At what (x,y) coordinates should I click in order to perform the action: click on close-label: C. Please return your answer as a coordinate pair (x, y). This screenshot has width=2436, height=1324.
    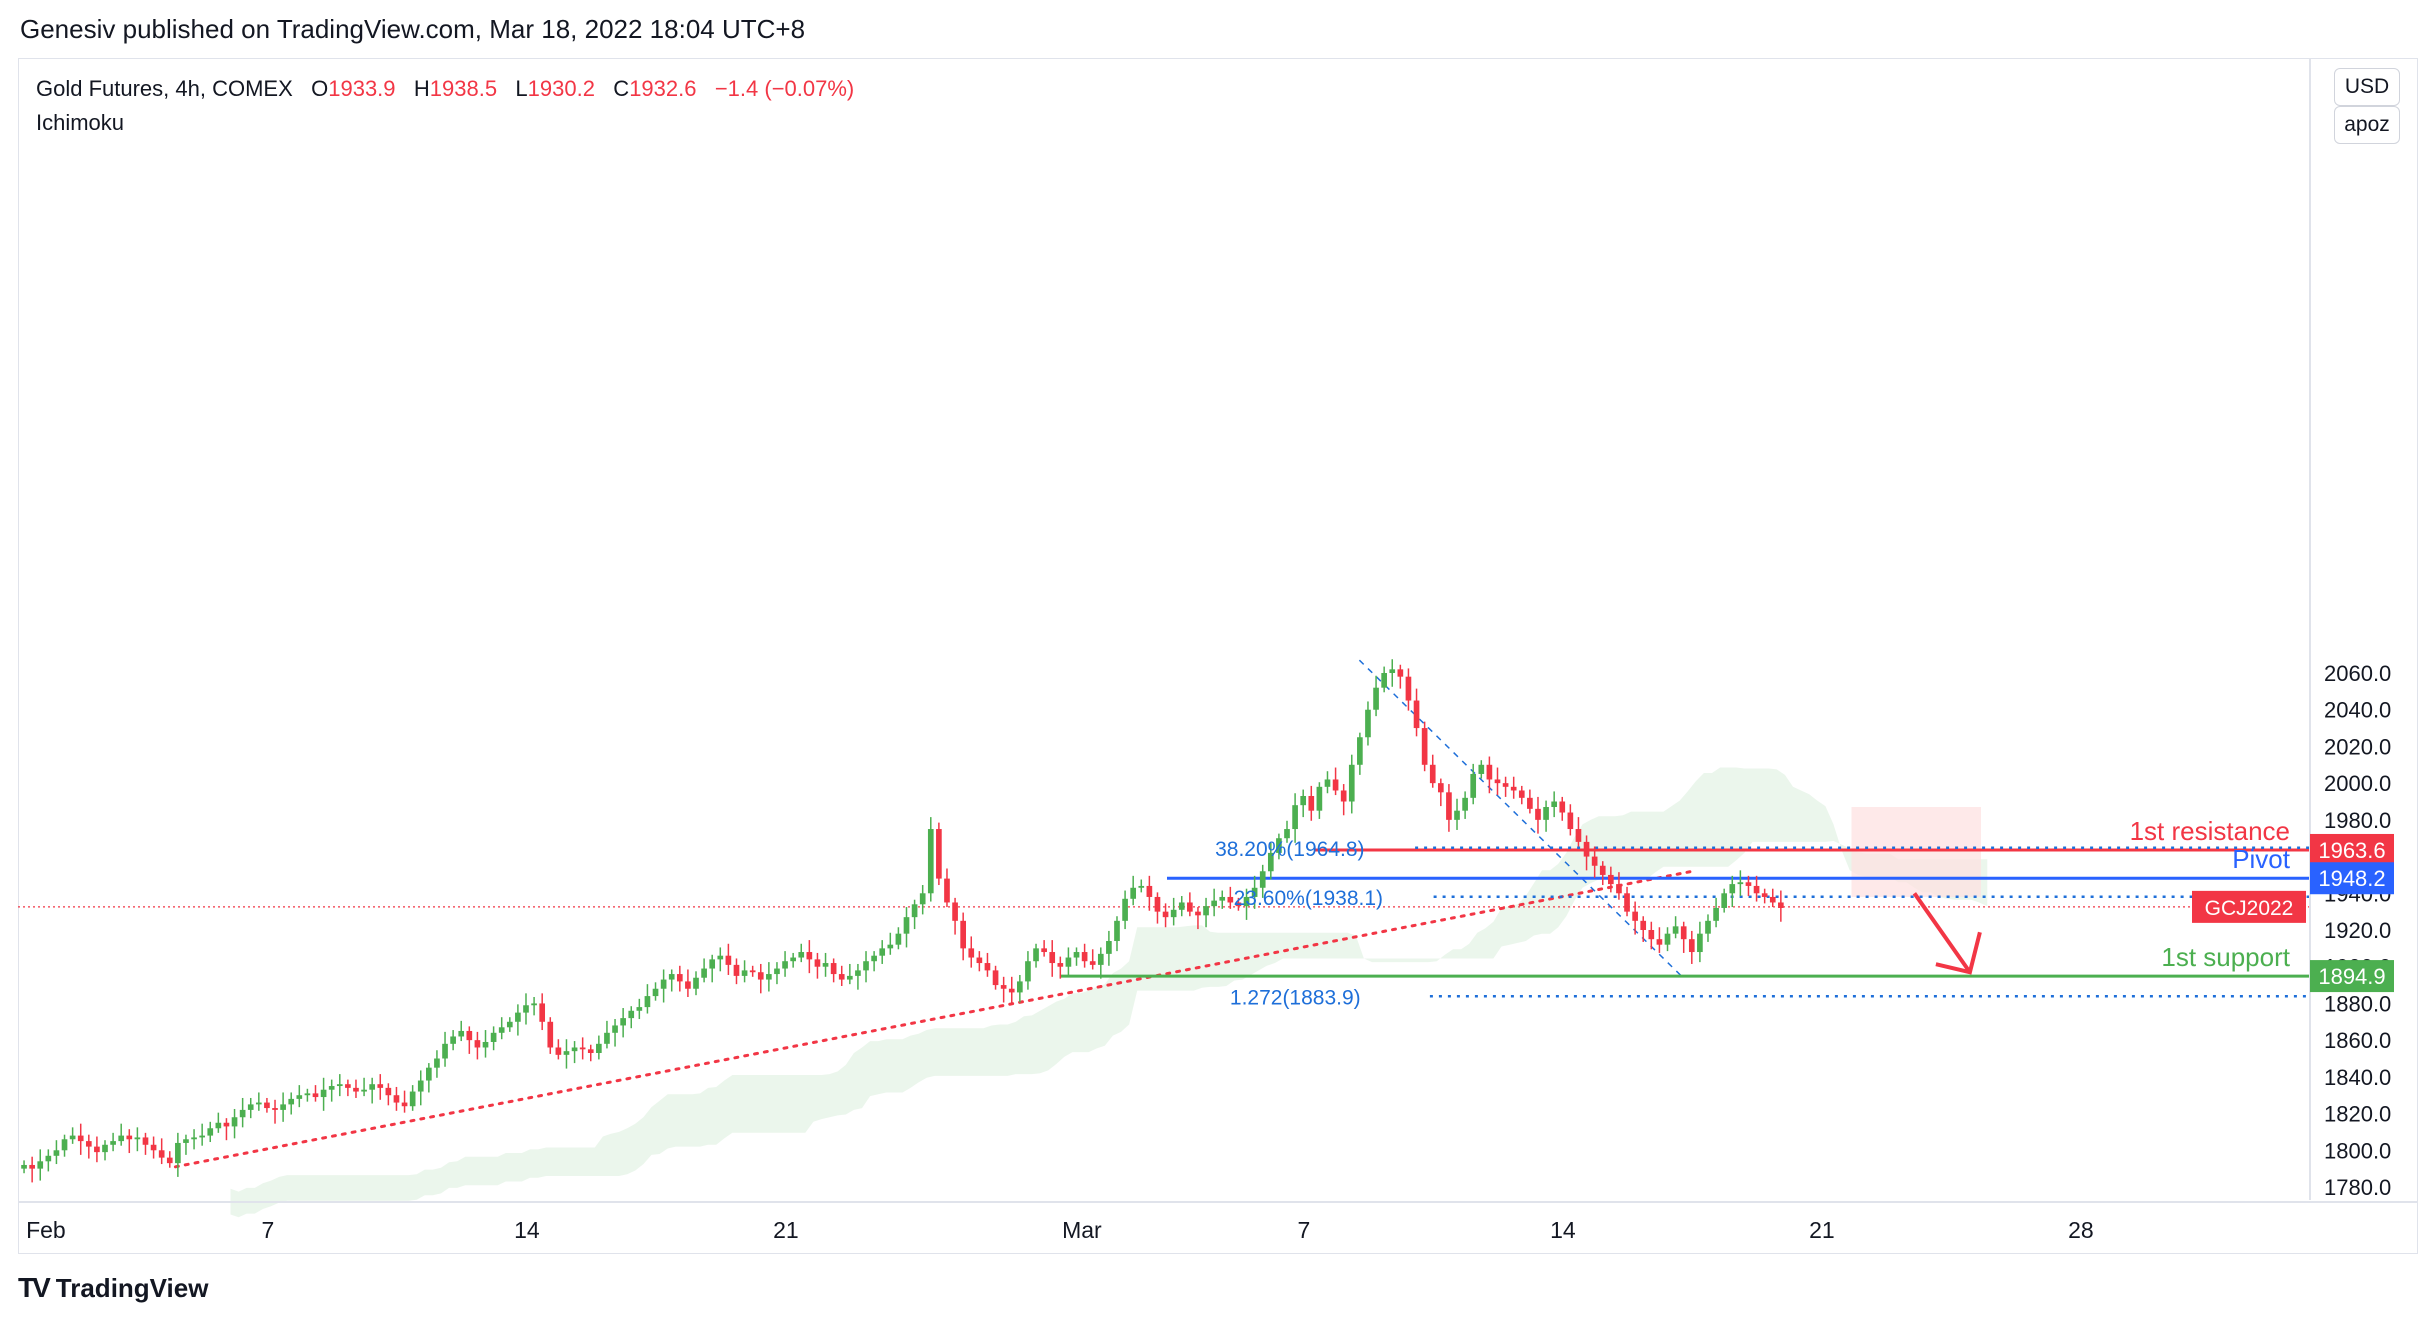
    Looking at the image, I should click on (621, 88).